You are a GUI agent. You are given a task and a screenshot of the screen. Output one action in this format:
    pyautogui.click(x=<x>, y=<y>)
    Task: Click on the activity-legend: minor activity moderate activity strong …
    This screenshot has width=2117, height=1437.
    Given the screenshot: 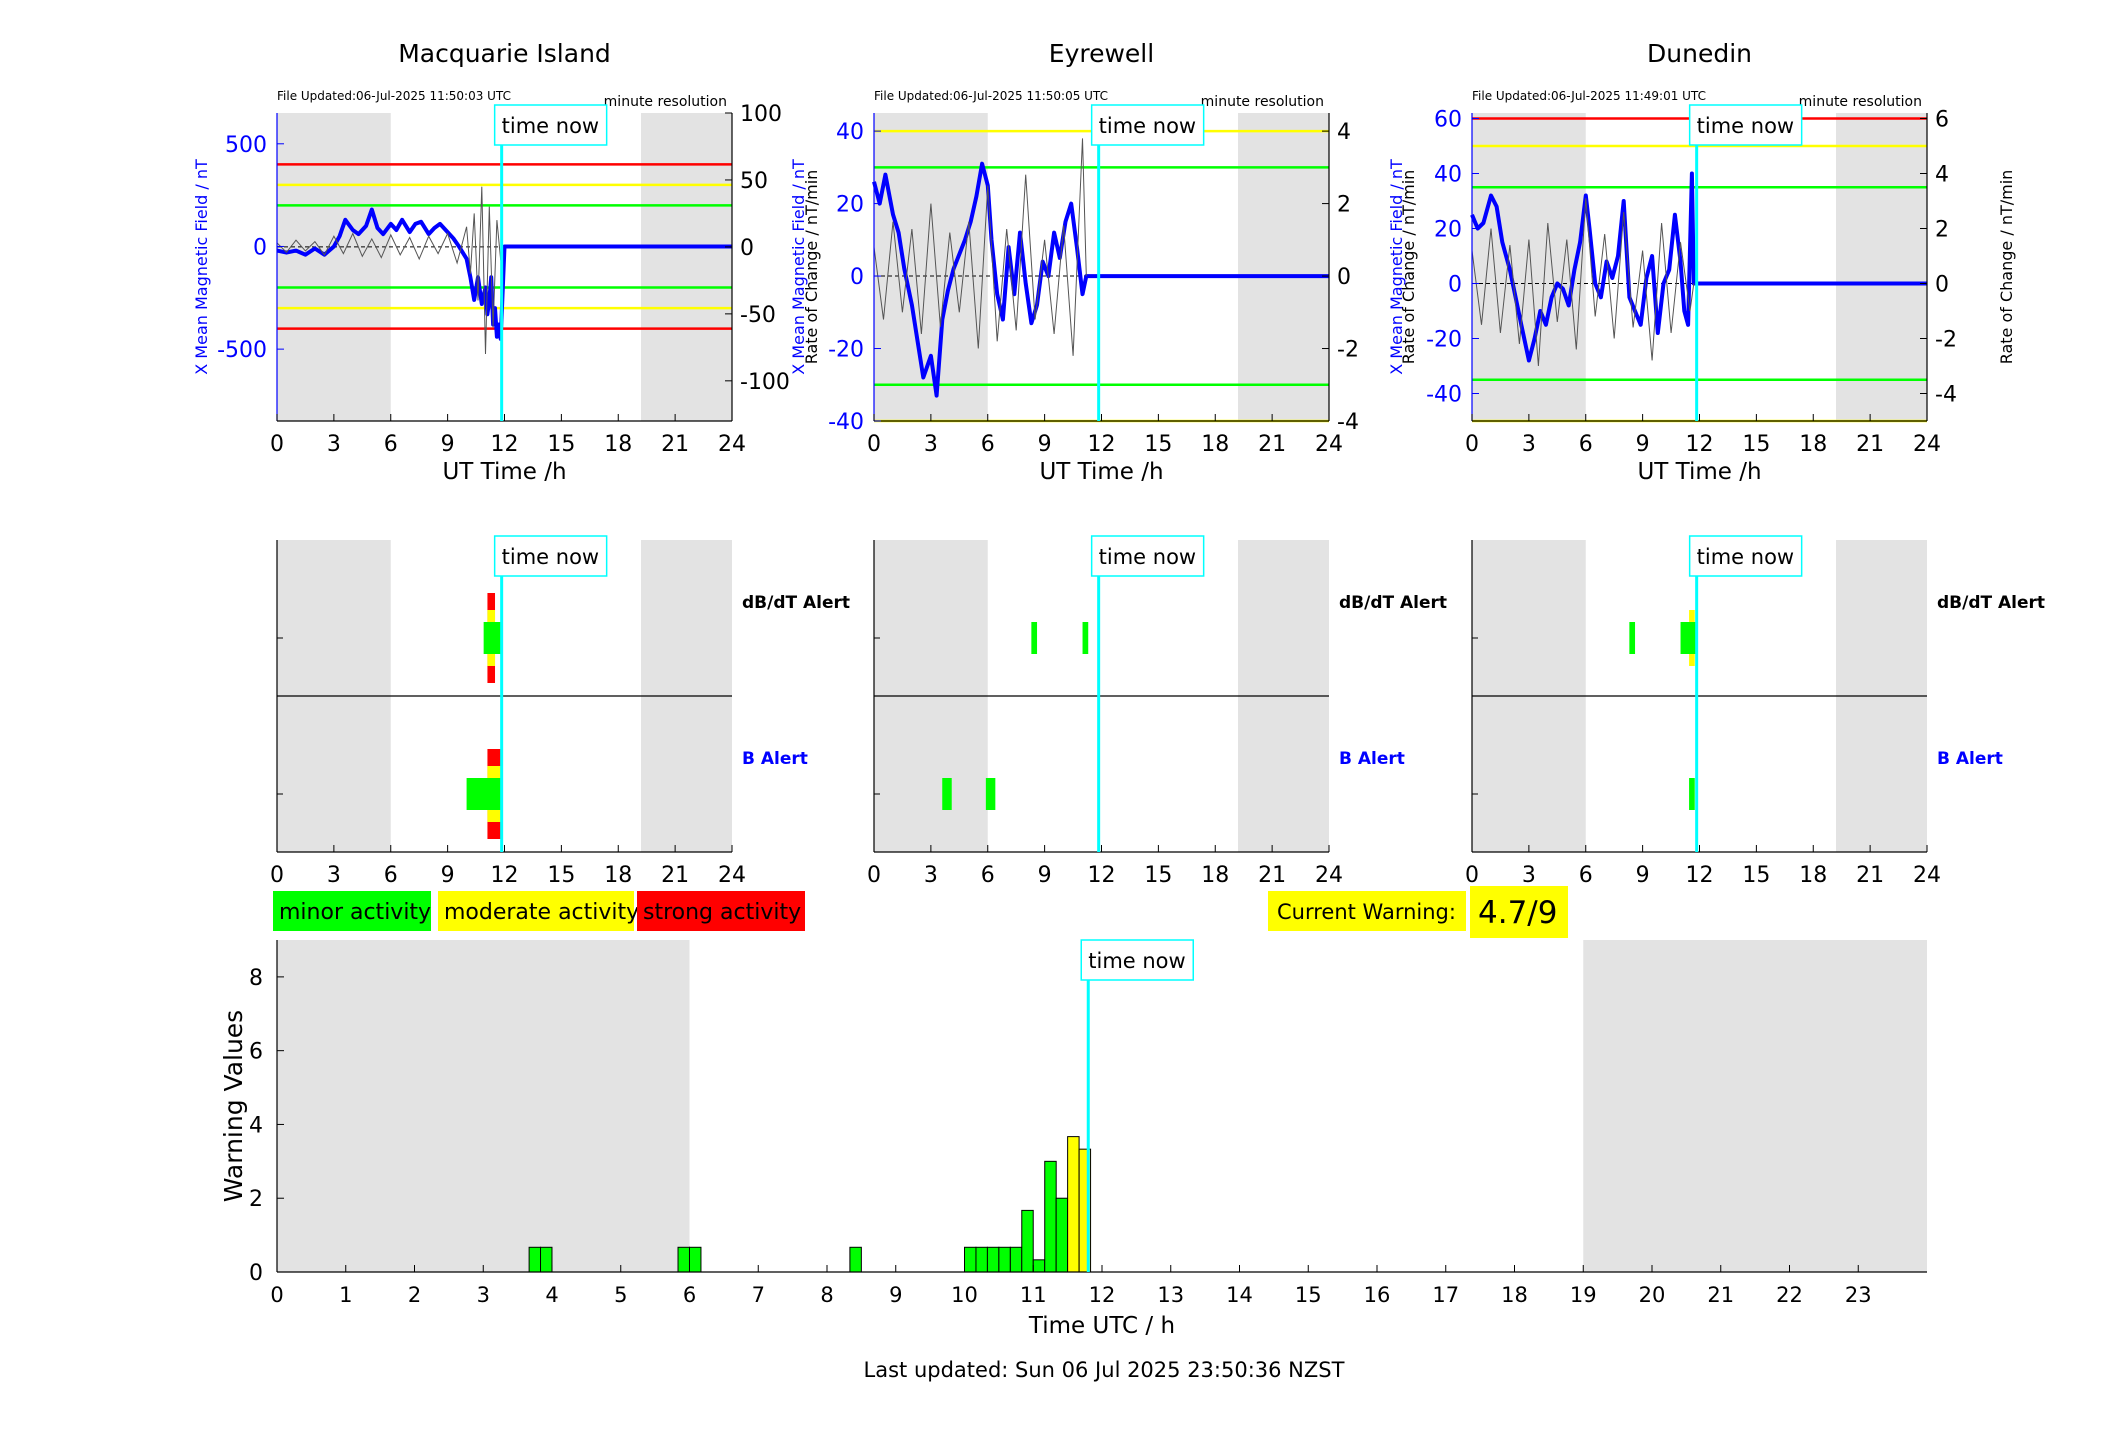 What is the action you would take?
    pyautogui.click(x=539, y=911)
    